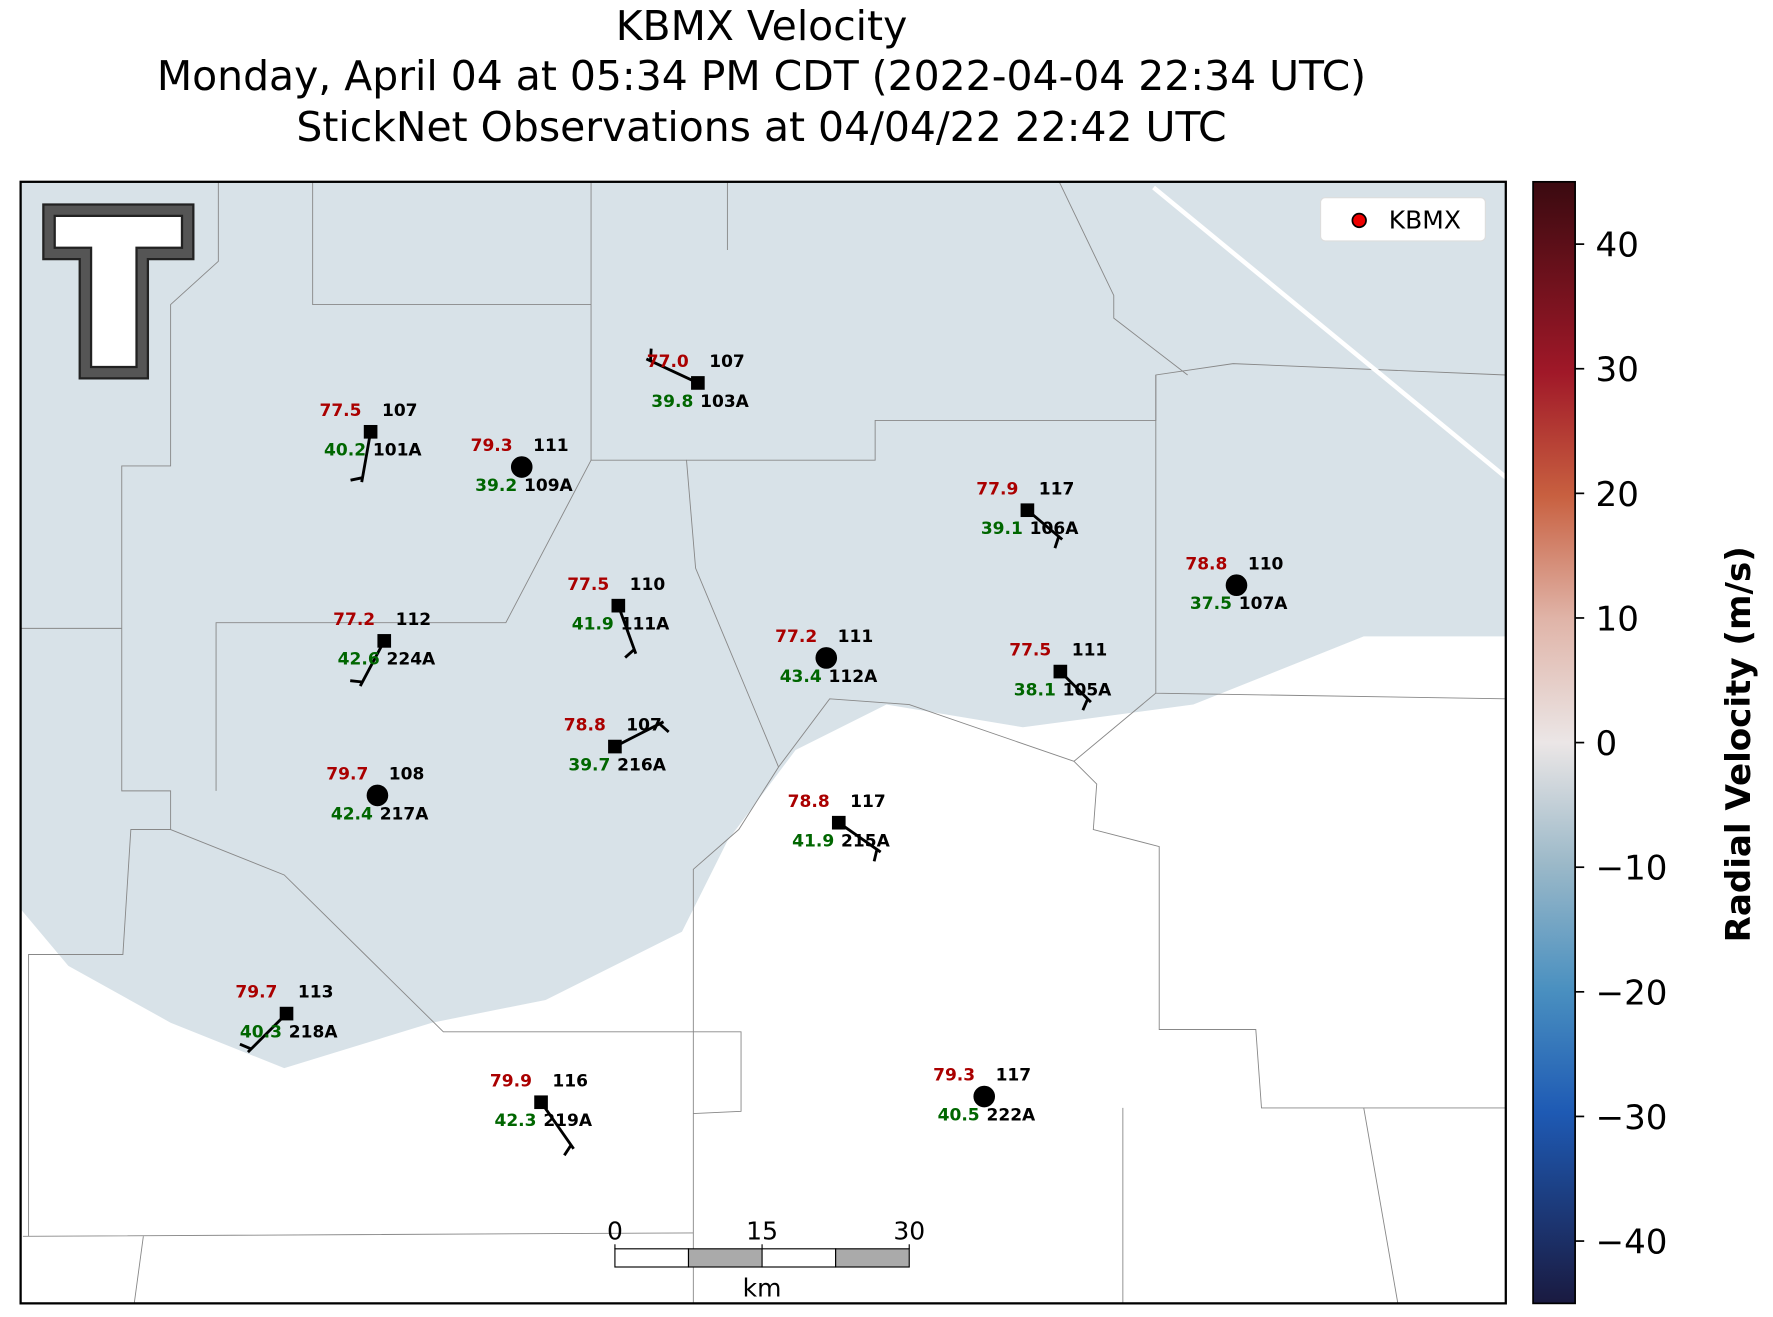 This screenshot has height=1317, width=1773. What do you see at coordinates (352, 814) in the screenshot?
I see `dewpoint: 42.4` at bounding box center [352, 814].